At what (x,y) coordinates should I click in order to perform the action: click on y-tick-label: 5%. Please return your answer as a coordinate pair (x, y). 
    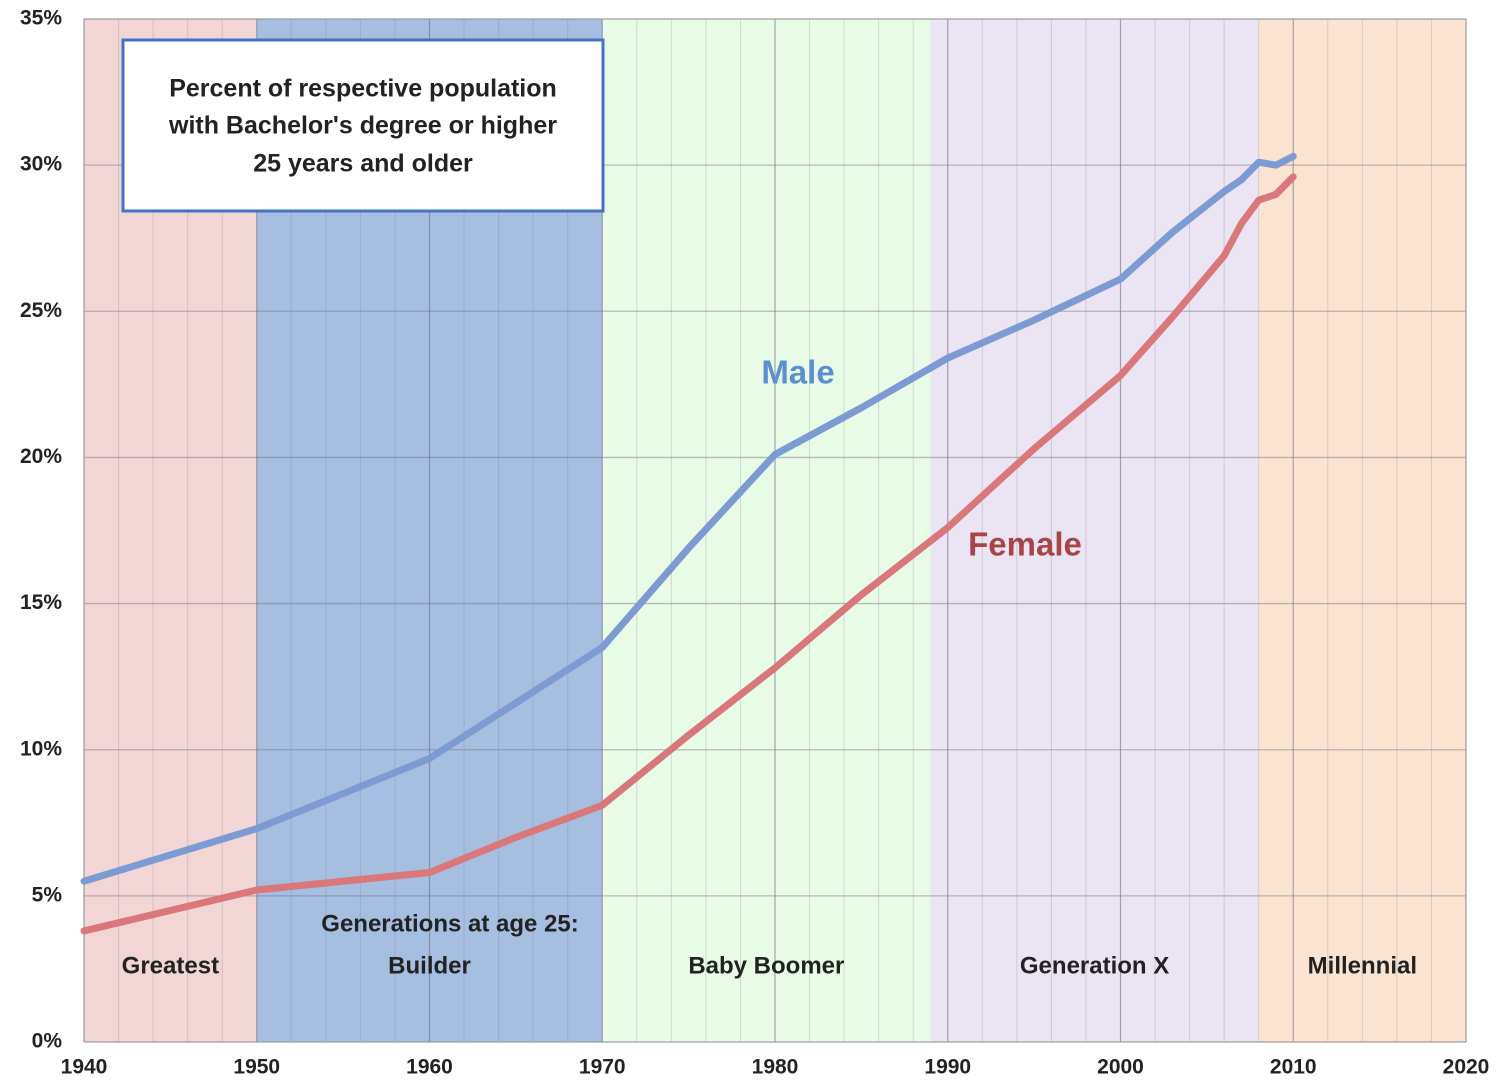
    Looking at the image, I should click on (47, 894).